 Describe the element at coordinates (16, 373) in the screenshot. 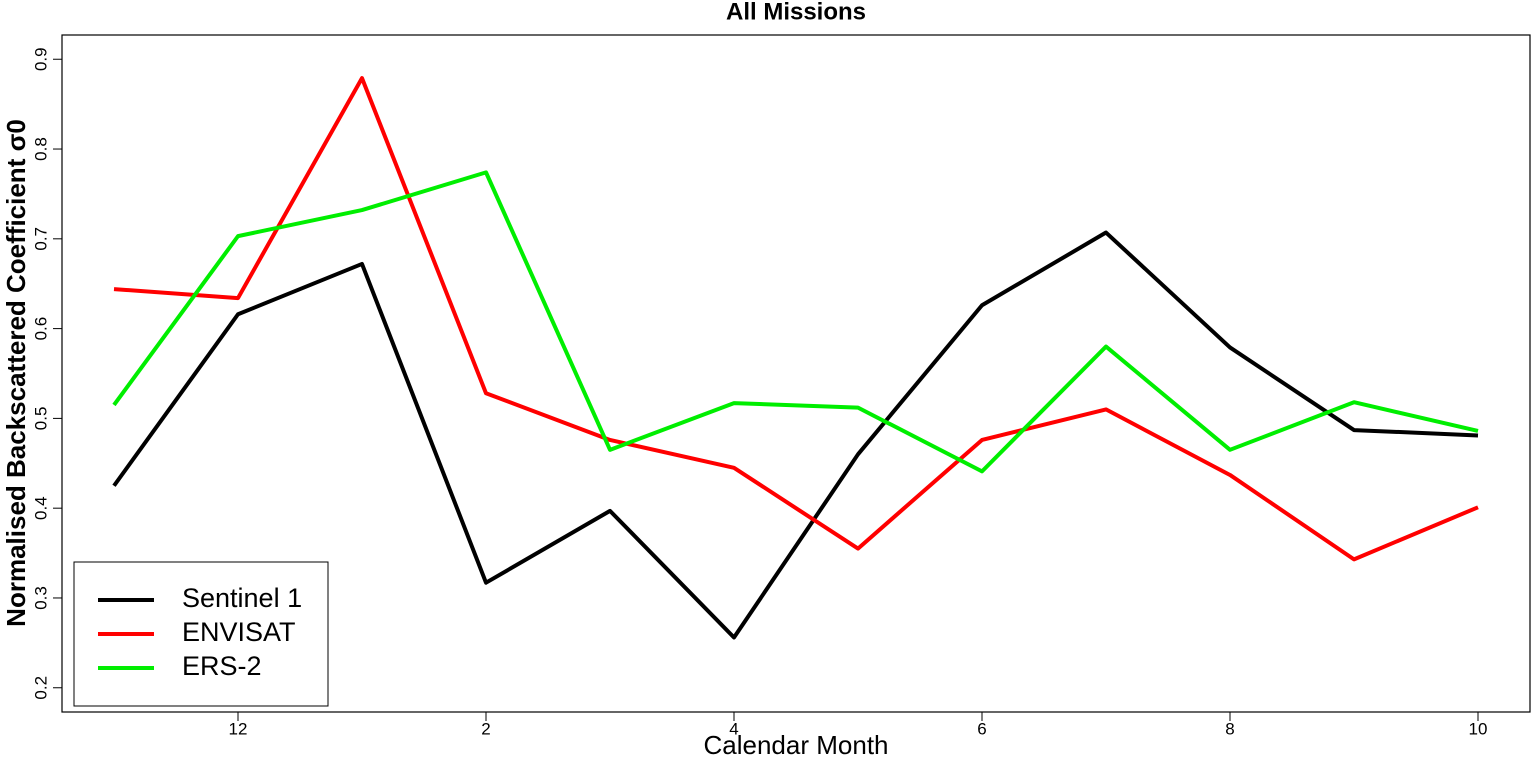

I see `y-axis-label: Normalised Backscattered Coefficient σ0` at that location.